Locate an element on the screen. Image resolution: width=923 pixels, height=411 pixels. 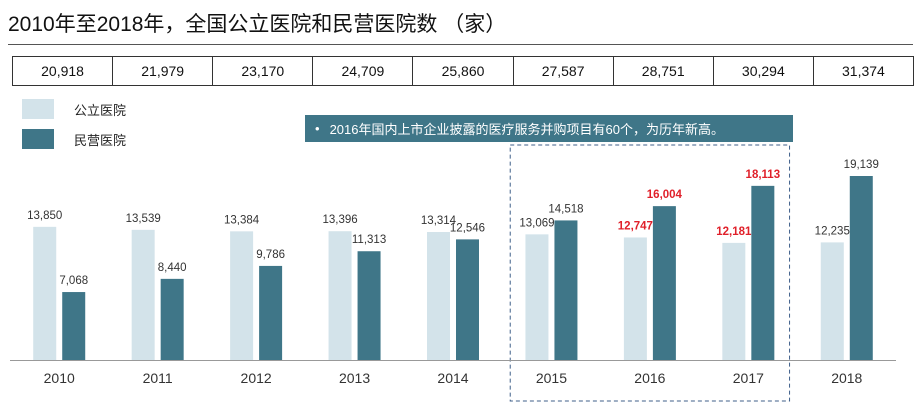
bar-private-2014 is located at coordinates (467, 299).